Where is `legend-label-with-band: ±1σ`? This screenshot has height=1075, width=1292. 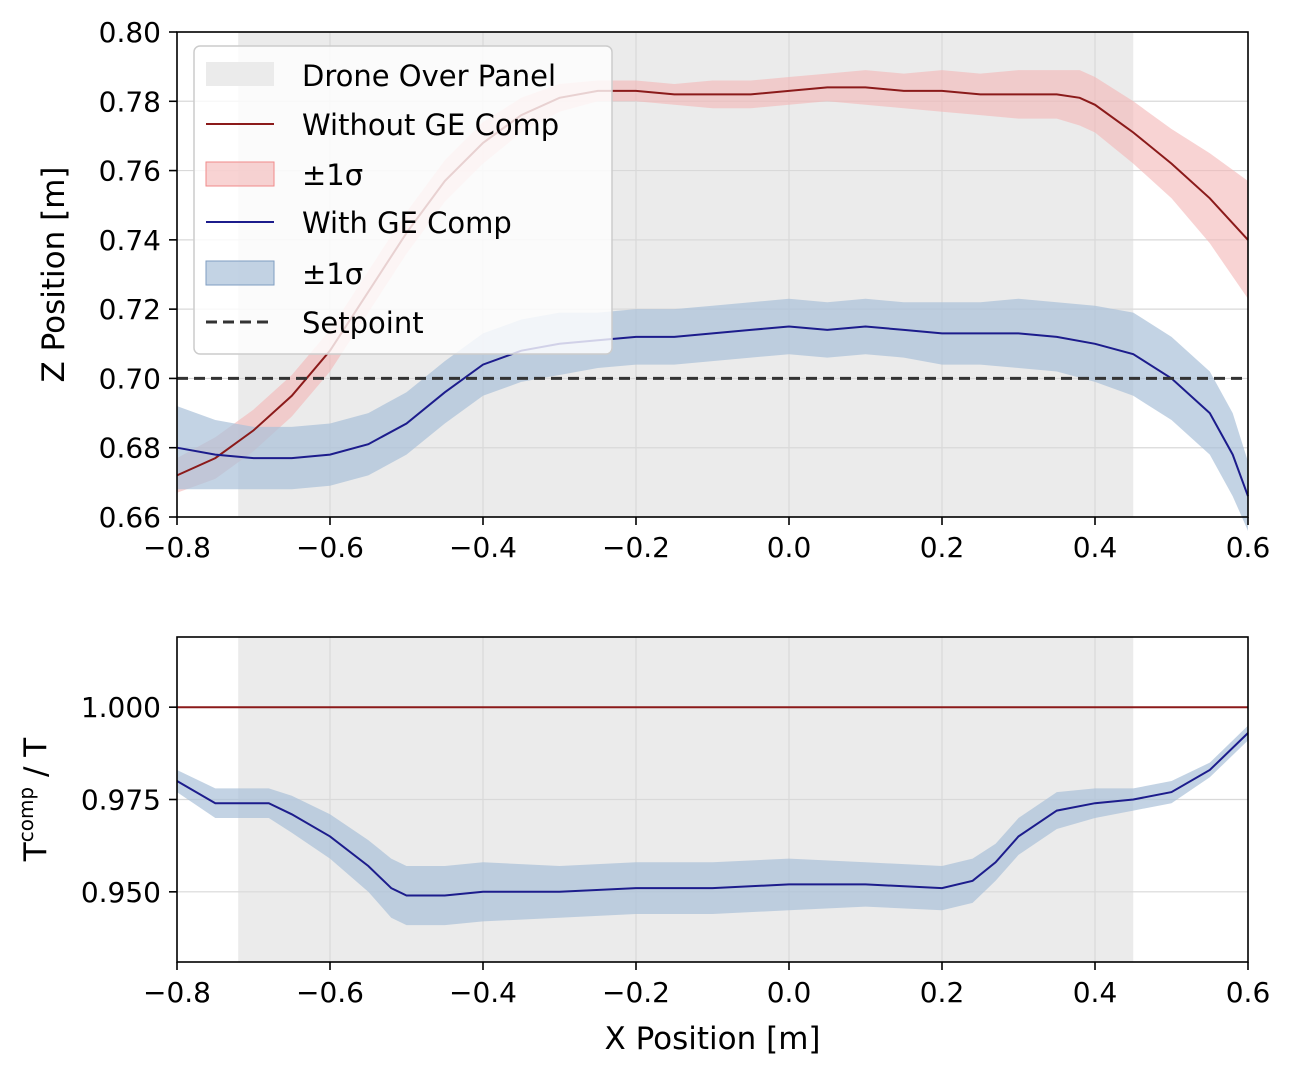
legend-label-with-band: ±1σ is located at coordinates (332, 274).